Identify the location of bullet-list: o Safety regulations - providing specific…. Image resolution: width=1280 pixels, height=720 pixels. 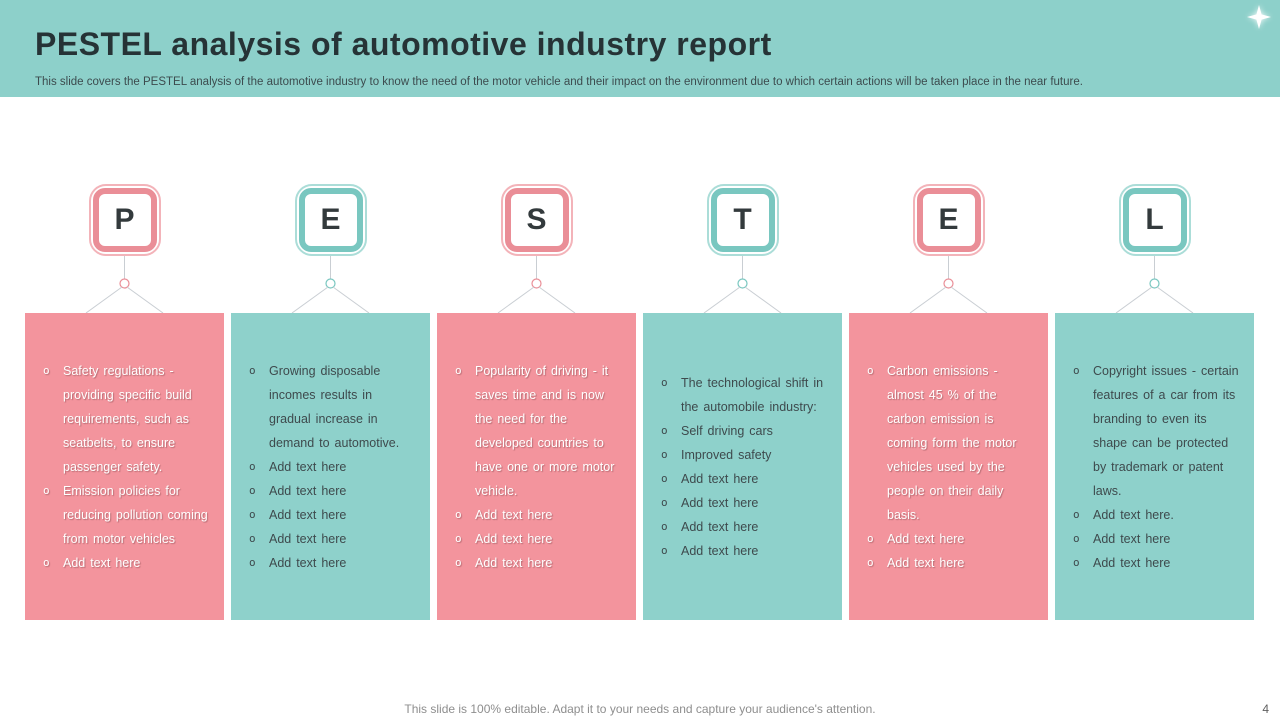
(125, 467).